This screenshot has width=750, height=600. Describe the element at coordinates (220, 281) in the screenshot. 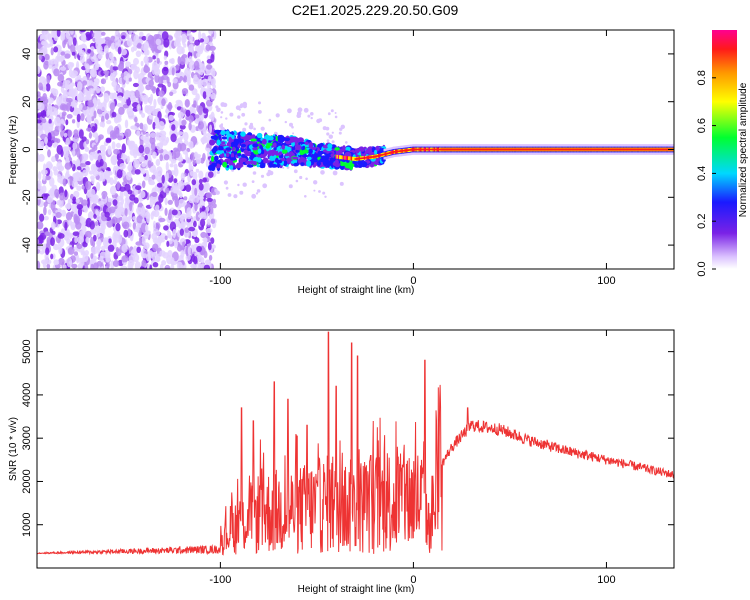

I see `heatmap-x-tick-label: -100` at that location.